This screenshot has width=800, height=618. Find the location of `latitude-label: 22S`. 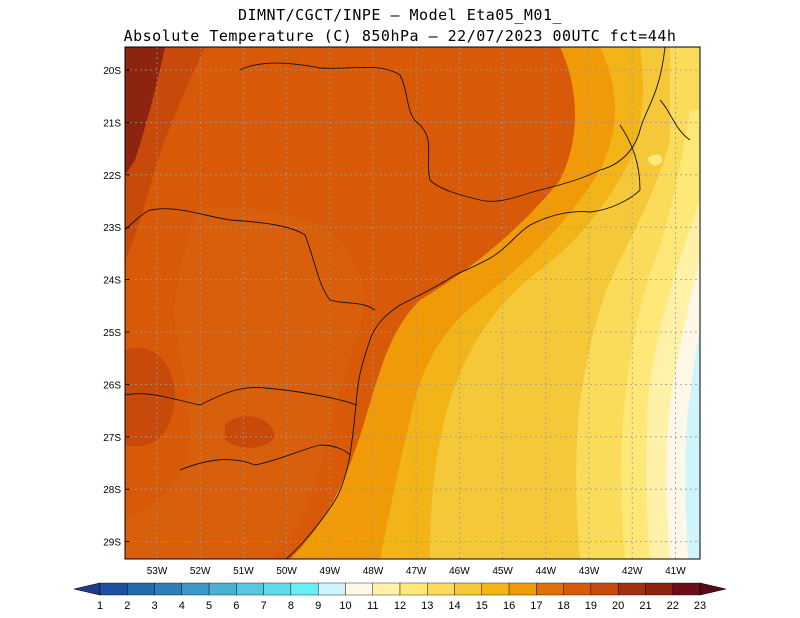

latitude-label: 22S is located at coordinates (112, 176).